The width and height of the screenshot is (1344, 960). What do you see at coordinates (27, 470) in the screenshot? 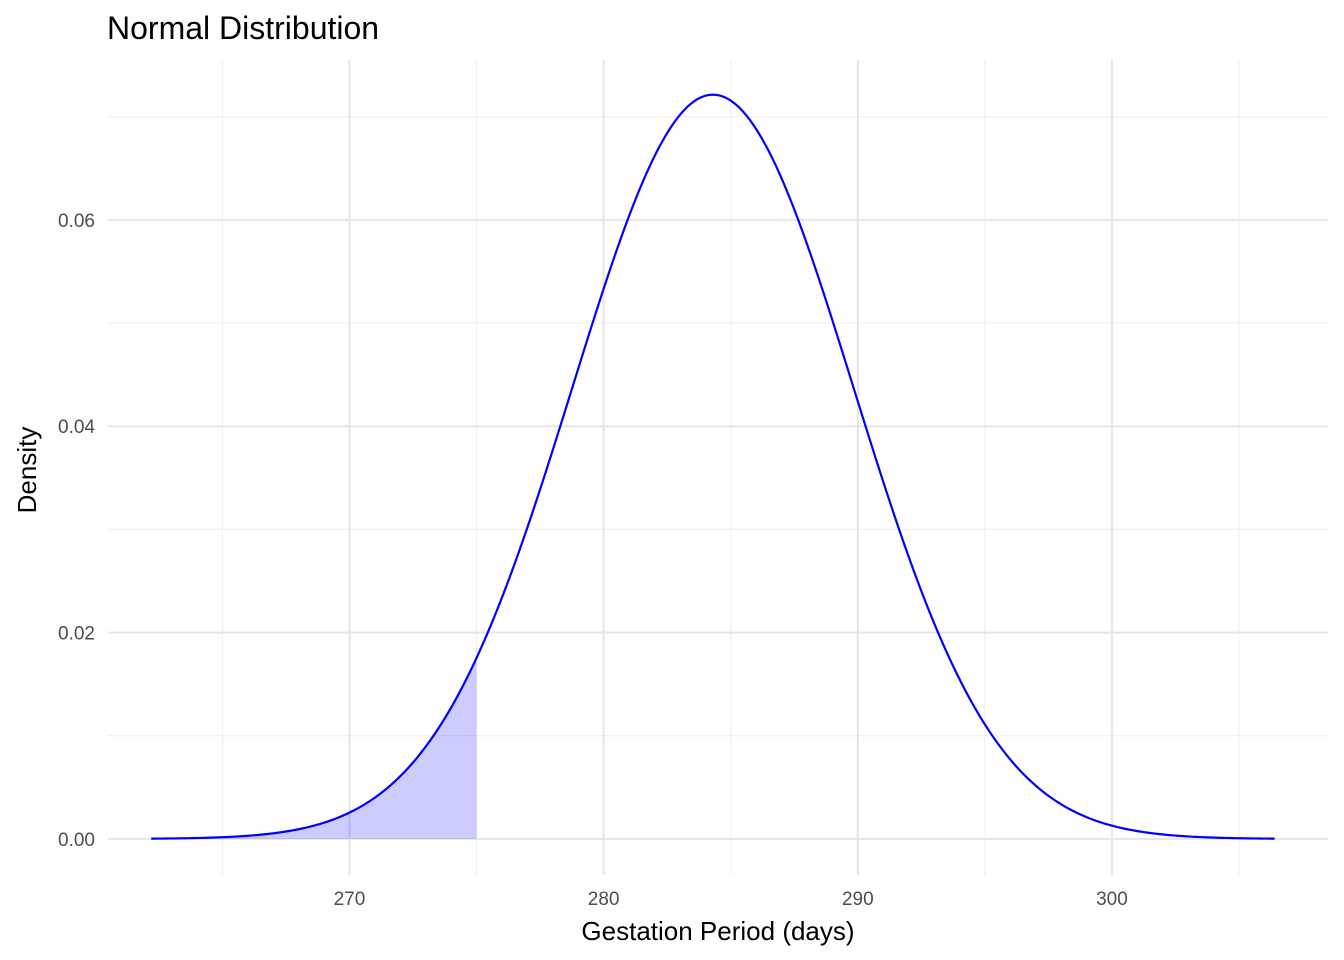
I see `y-axis-title: Density` at bounding box center [27, 470].